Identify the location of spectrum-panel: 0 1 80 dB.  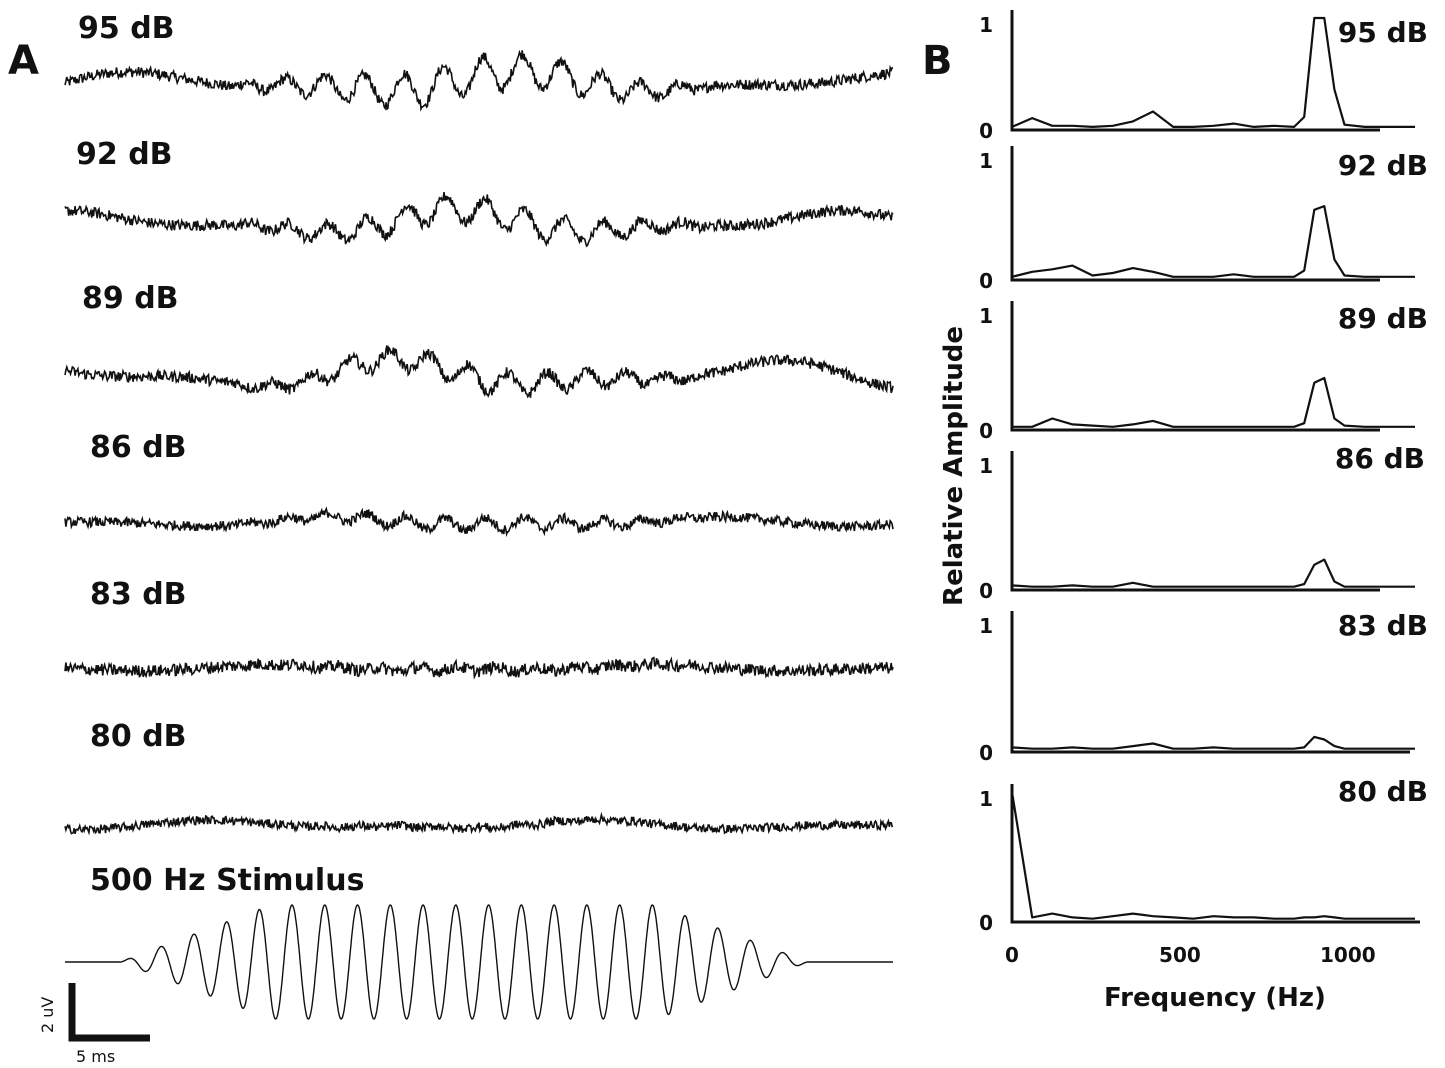
(1203, 855).